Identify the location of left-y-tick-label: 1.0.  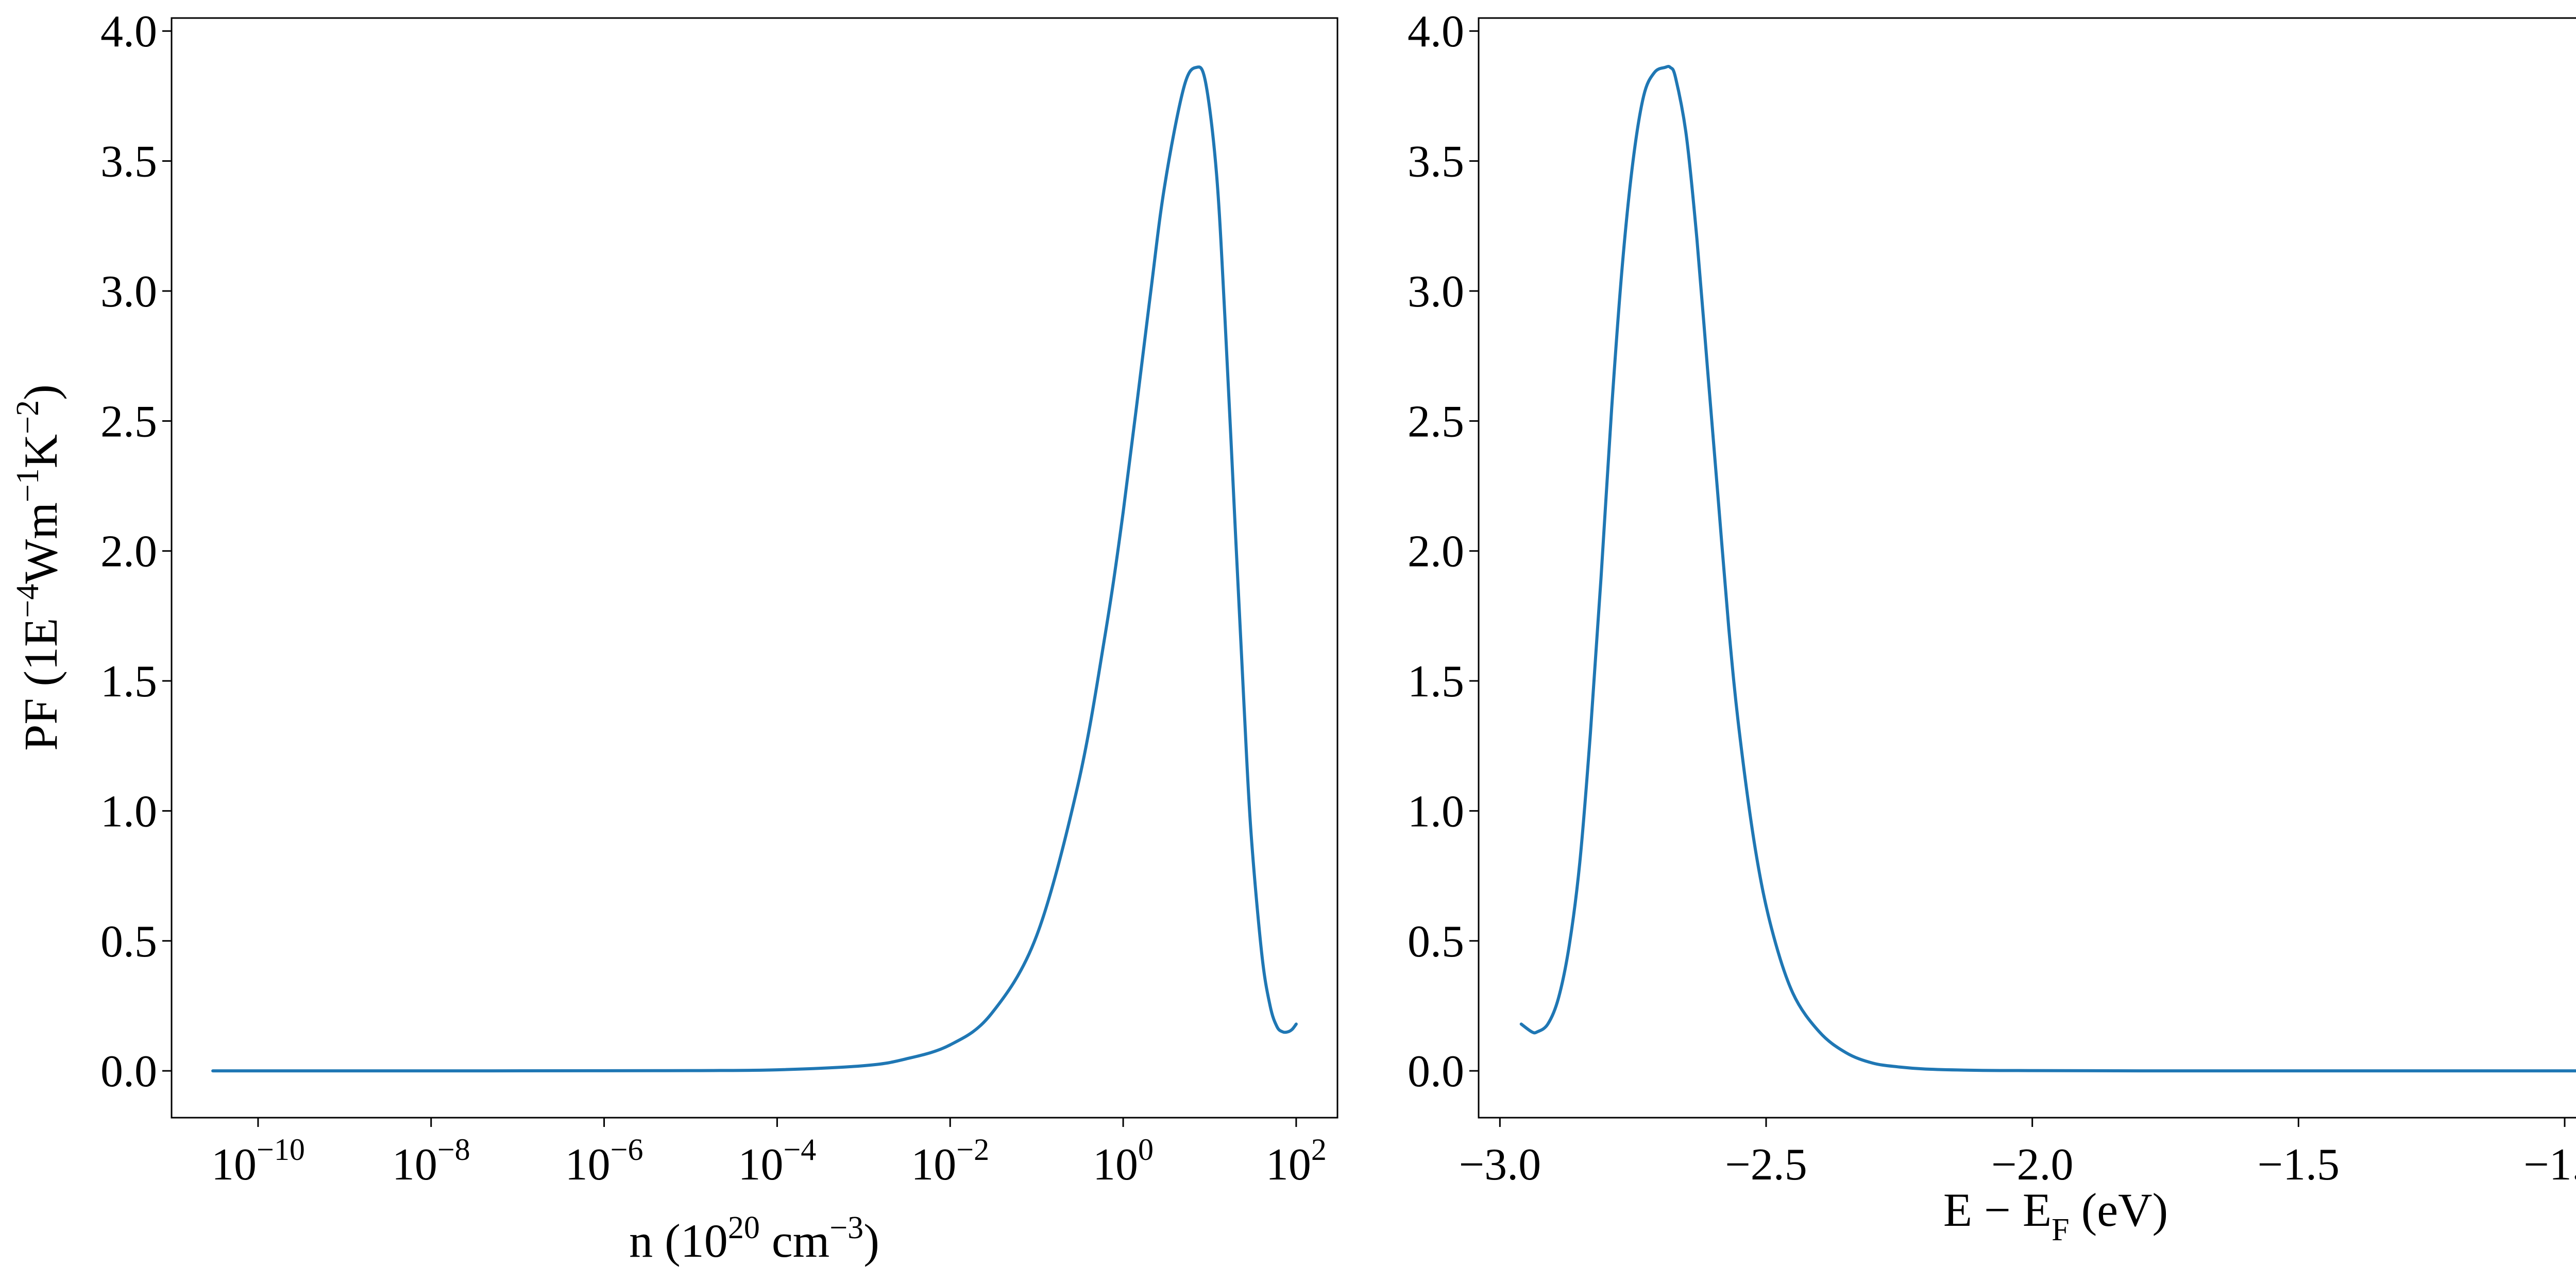
(128, 811).